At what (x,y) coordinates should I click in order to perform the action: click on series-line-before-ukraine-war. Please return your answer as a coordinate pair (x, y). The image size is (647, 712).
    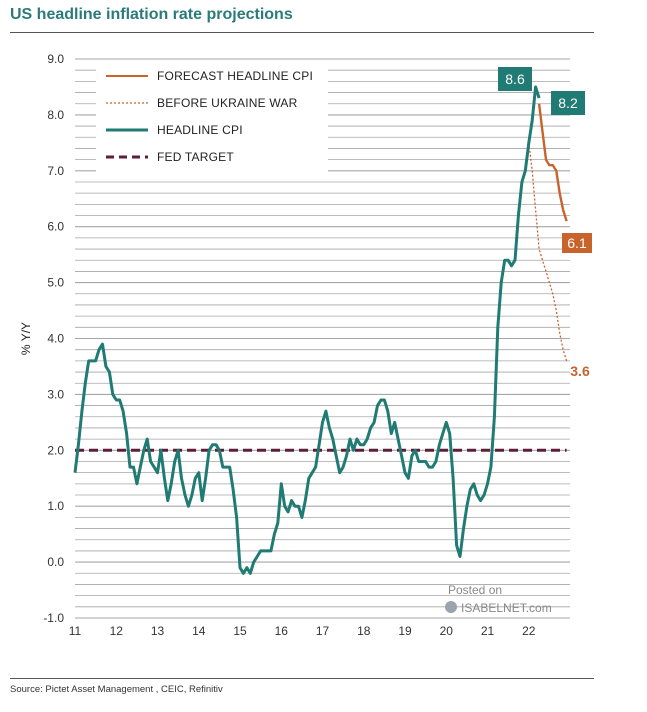
    Looking at the image, I should click on (548, 252).